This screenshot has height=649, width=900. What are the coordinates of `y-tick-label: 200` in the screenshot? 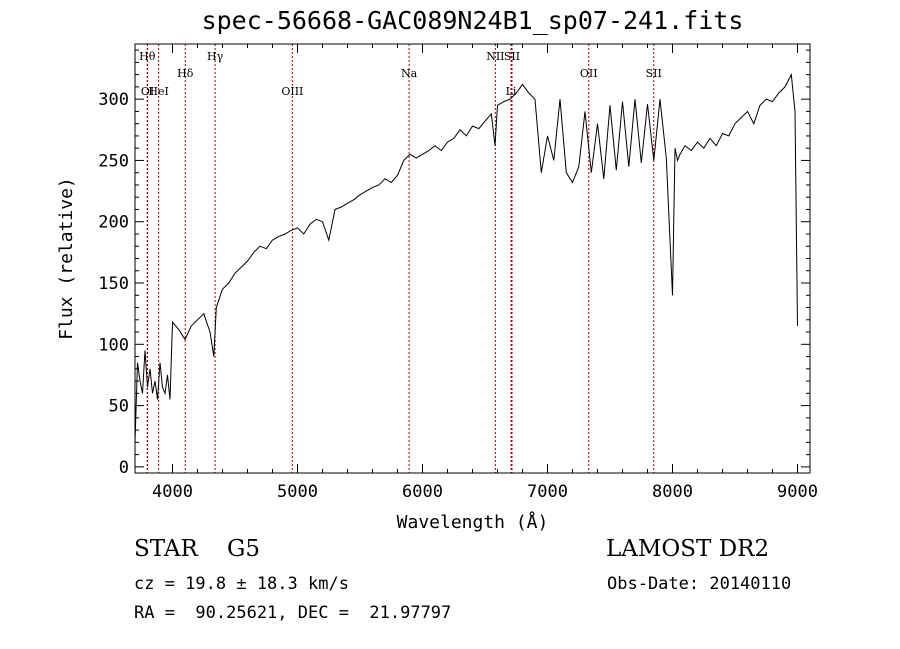 It's located at (113, 223).